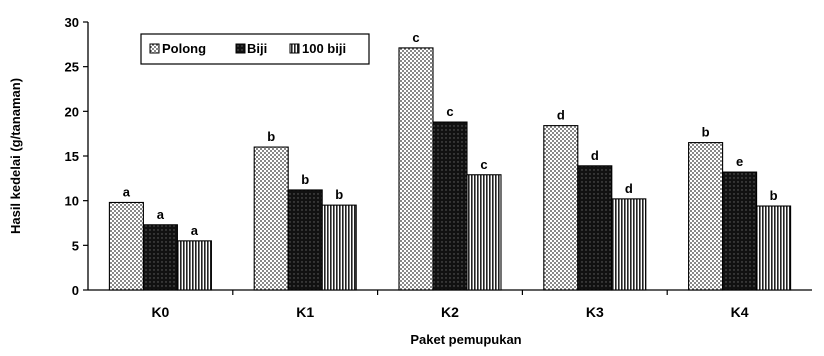  What do you see at coordinates (595, 312) in the screenshot?
I see `x-tick-label: K3` at bounding box center [595, 312].